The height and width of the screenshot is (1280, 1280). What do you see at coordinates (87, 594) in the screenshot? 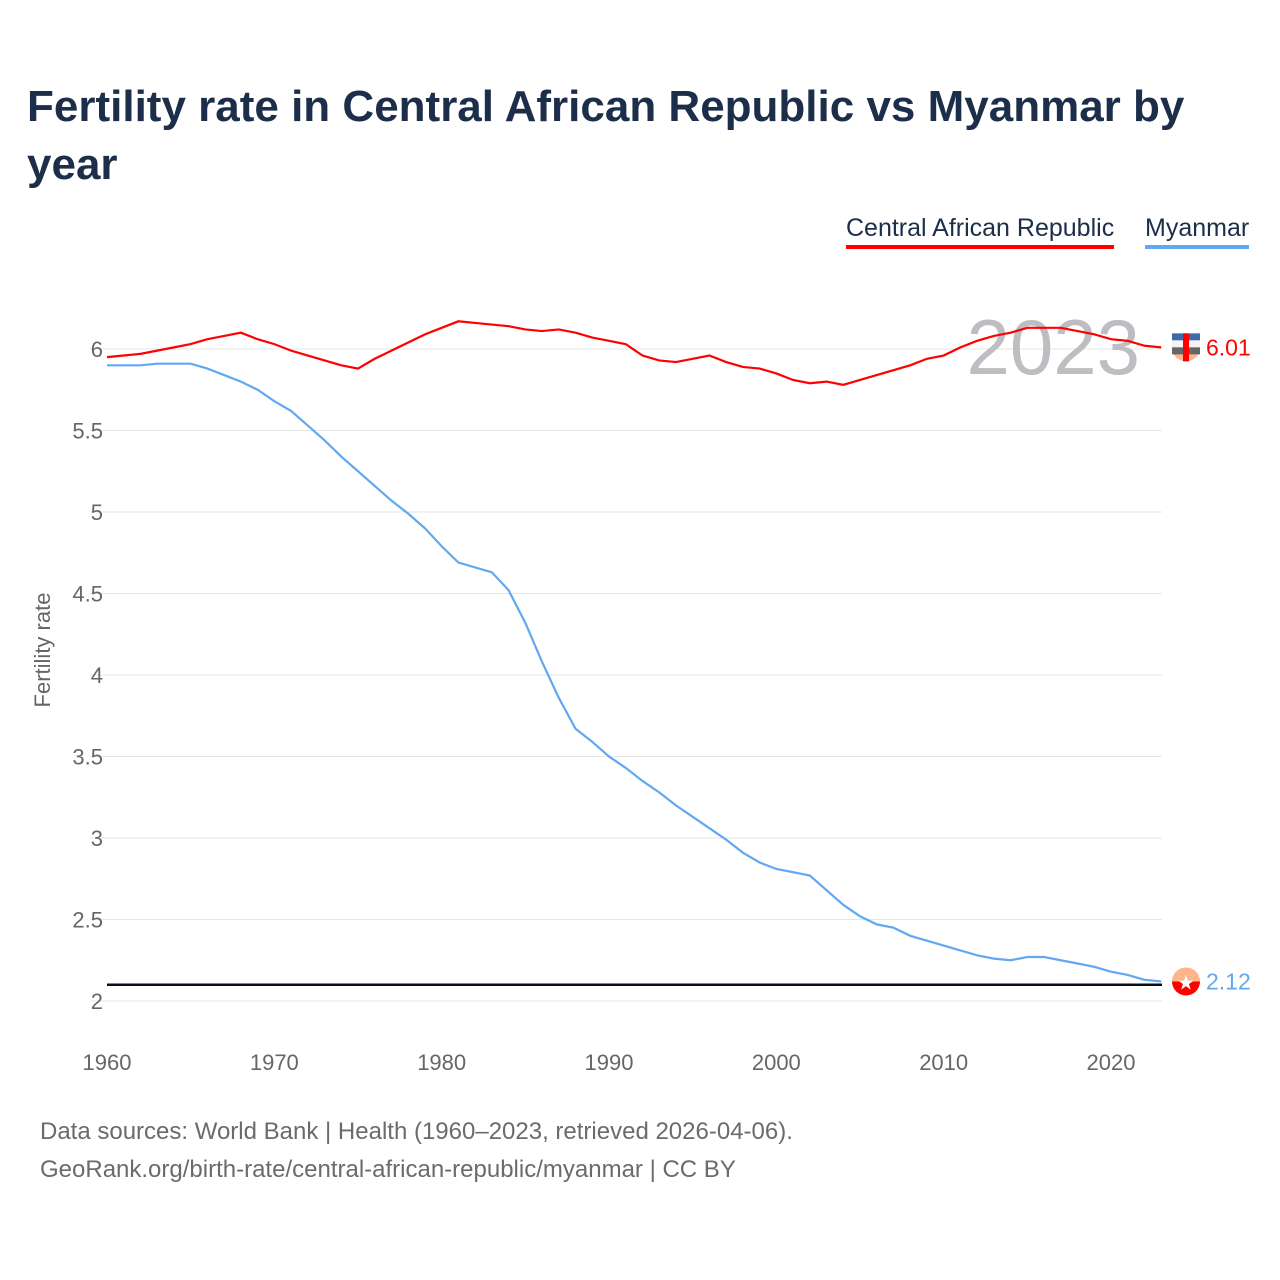
I see `y-tick-label: 4.5` at bounding box center [87, 594].